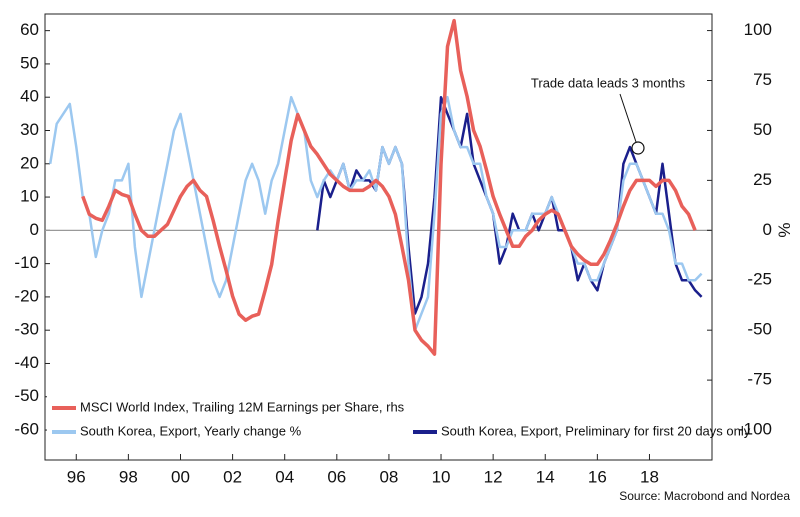 This screenshot has width=800, height=517. I want to click on y2-tick-label: -25, so click(759, 279).